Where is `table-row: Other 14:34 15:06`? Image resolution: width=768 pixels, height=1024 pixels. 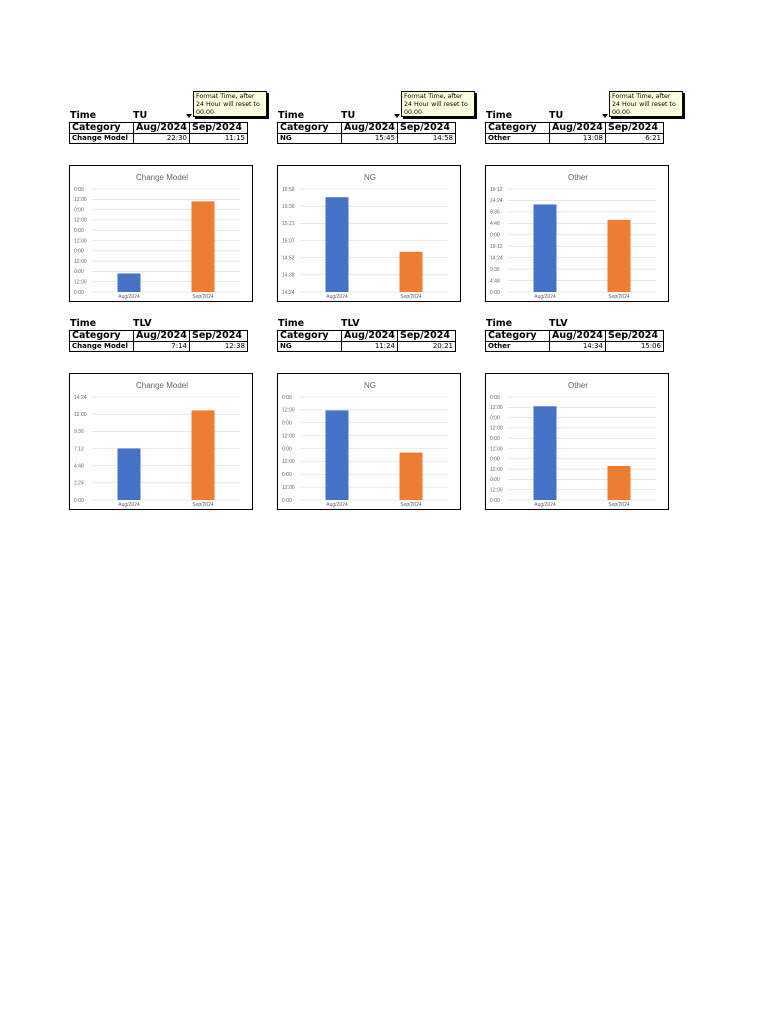 table-row: Other 14:34 15:06 is located at coordinates (574, 346).